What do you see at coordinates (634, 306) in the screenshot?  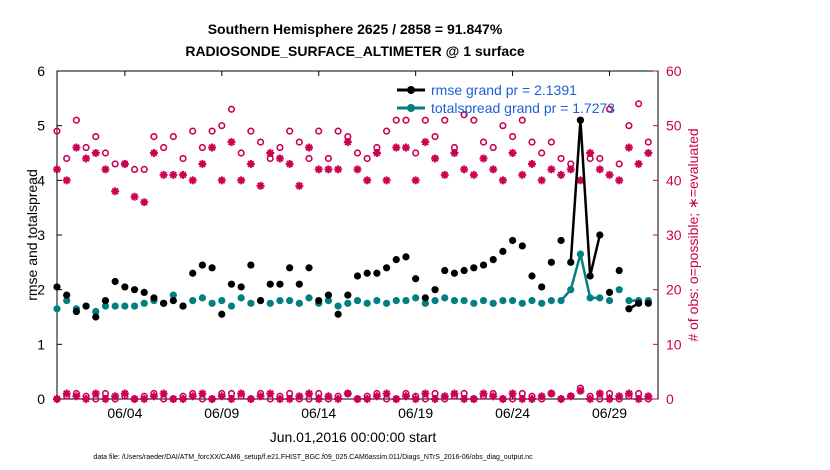 I see `rmse-line-segment` at bounding box center [634, 306].